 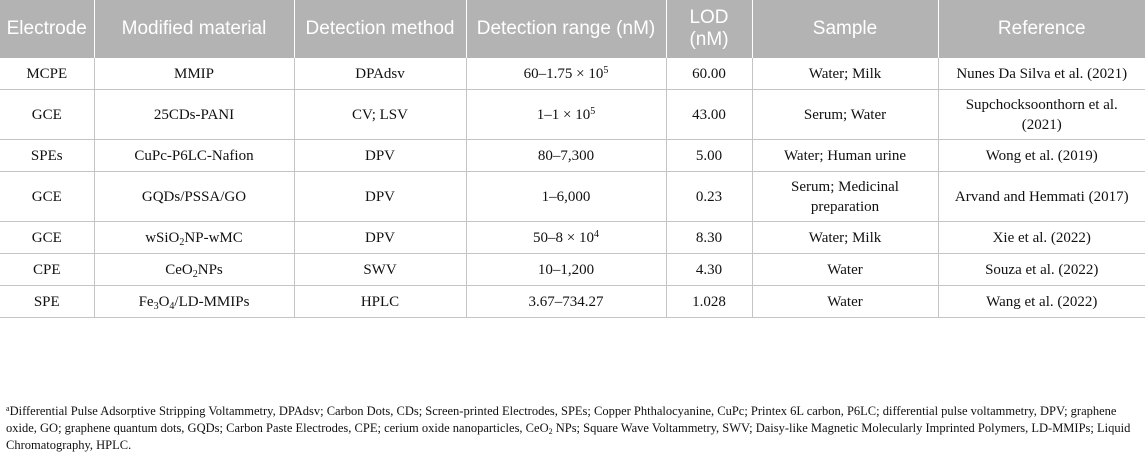 What do you see at coordinates (210, 269) in the screenshot?
I see `material-part: NPs` at bounding box center [210, 269].